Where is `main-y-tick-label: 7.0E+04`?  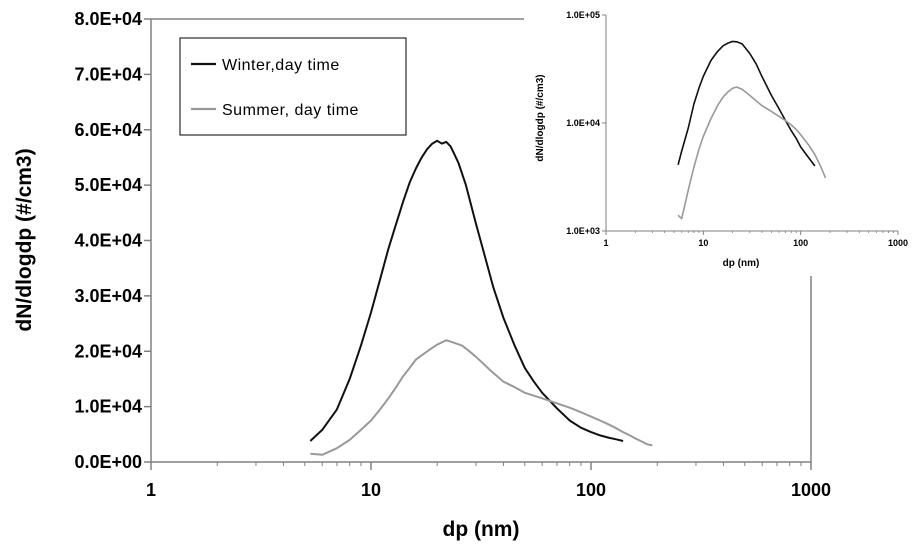 main-y-tick-label: 7.0E+04 is located at coordinates (108, 74).